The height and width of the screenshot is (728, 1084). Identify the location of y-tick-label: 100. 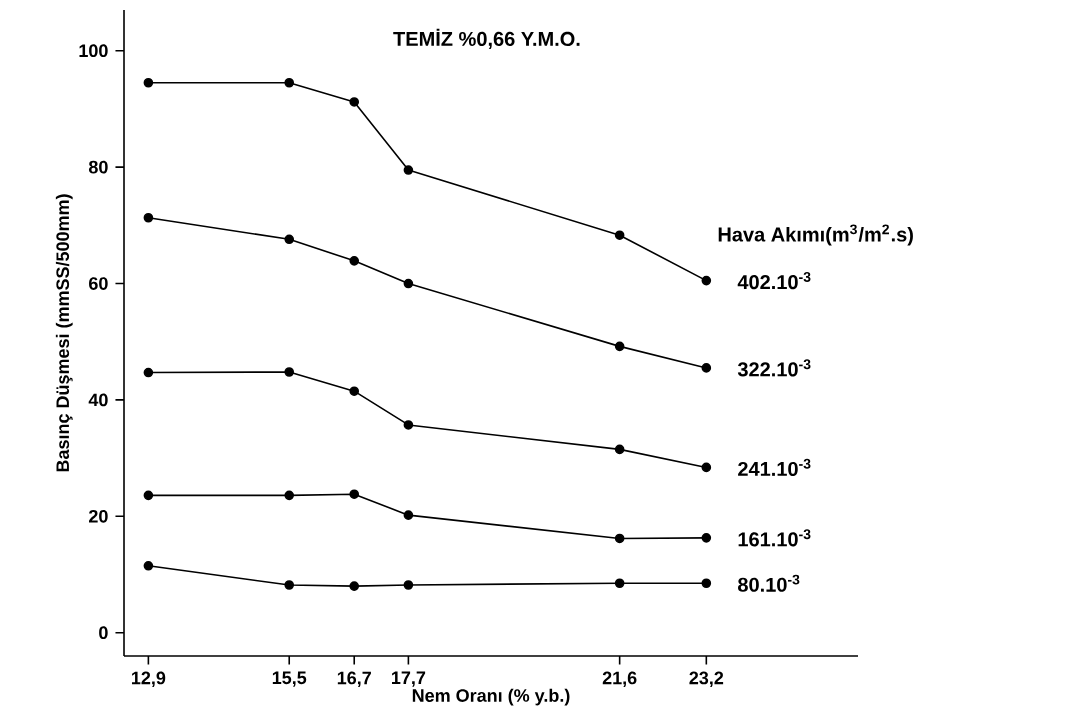
(93, 51).